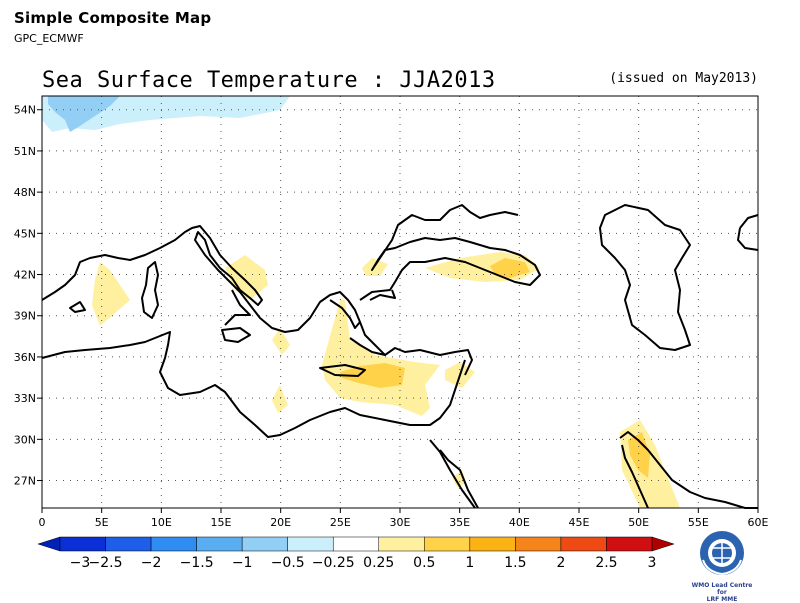  Describe the element at coordinates (663, 544) in the screenshot. I see `colorbar-max-arrow` at that location.